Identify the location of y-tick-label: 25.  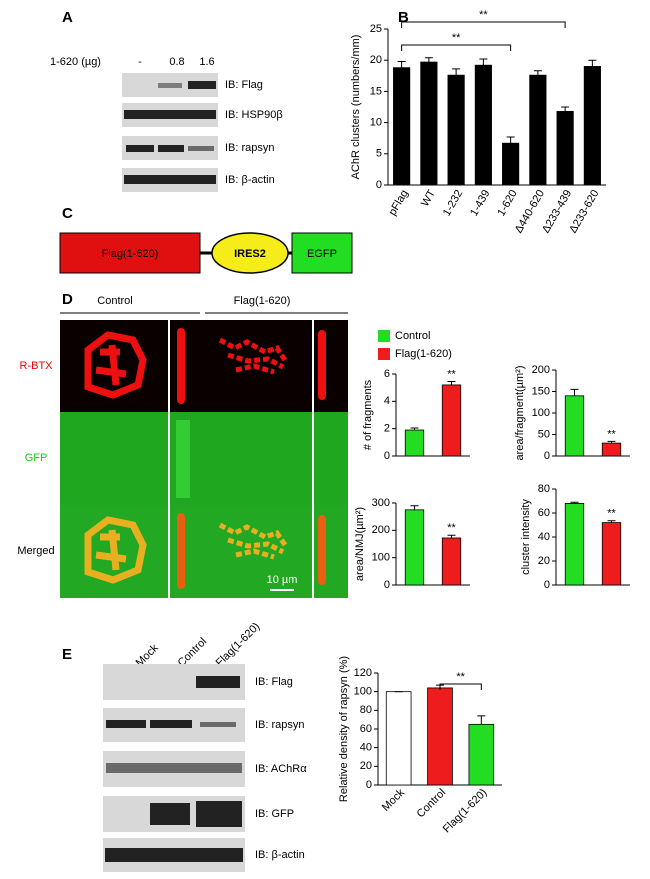
(376, 29).